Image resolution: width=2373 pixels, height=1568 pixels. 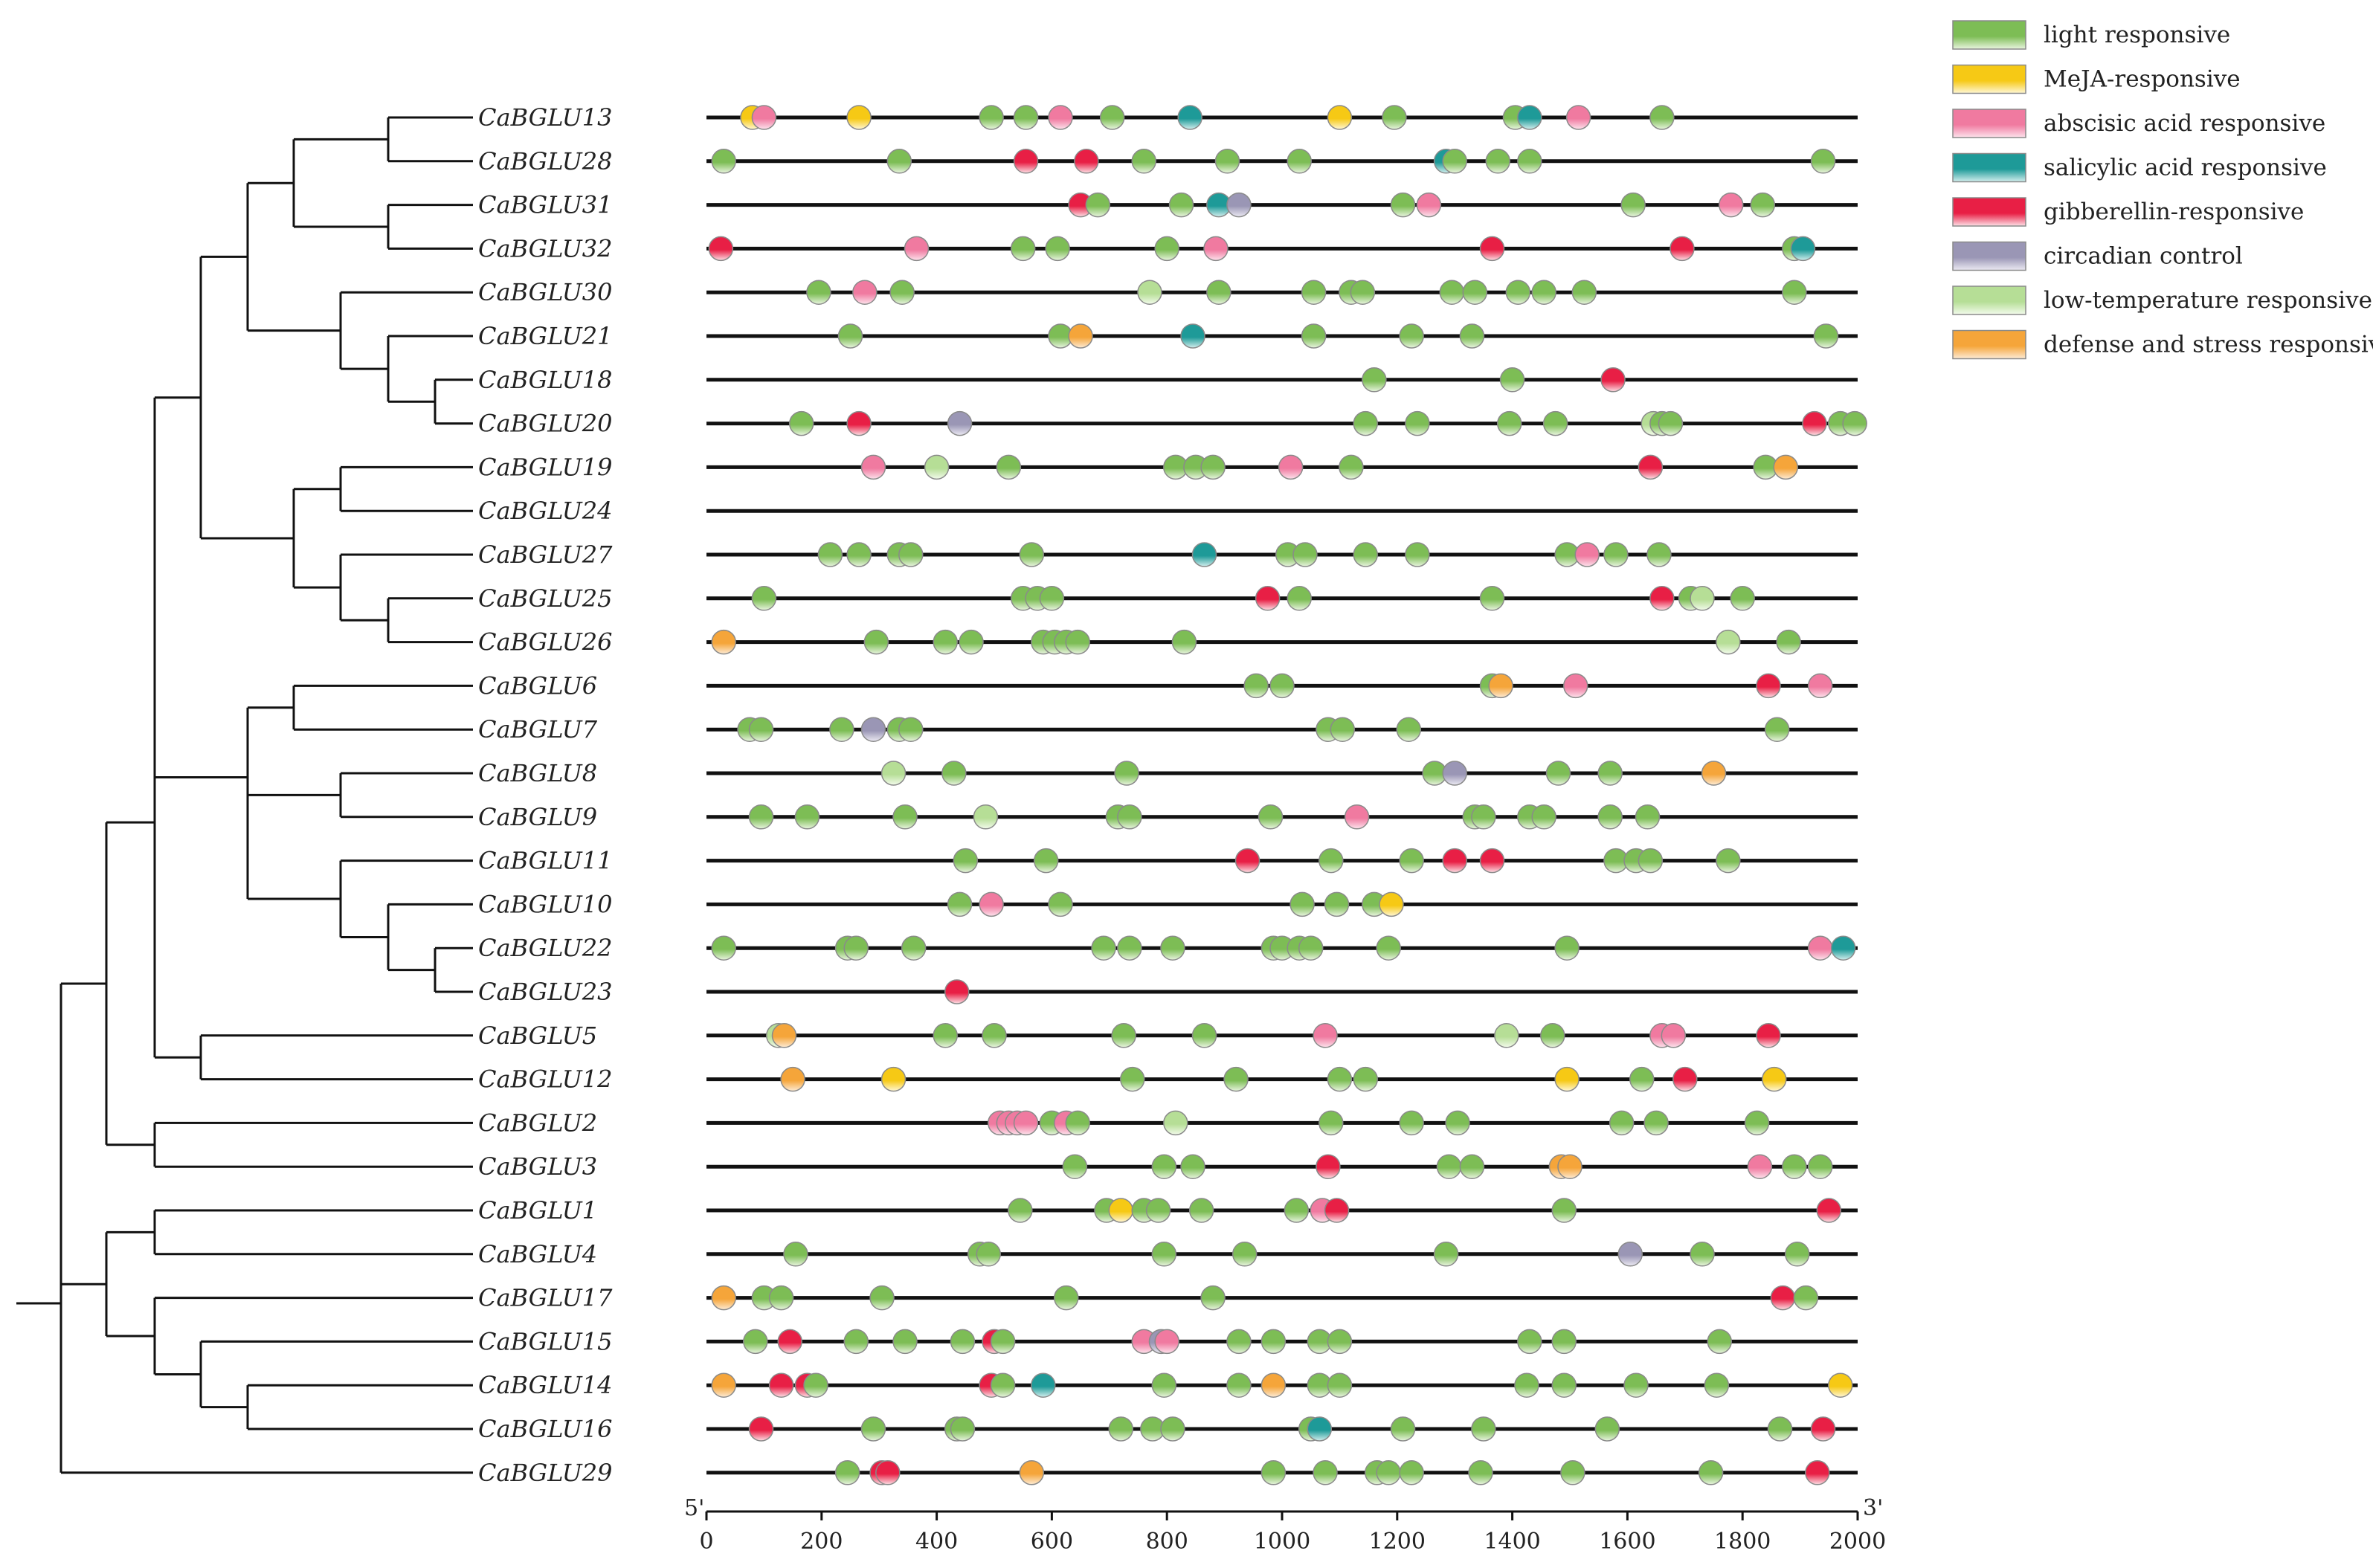 I want to click on gene-label: CaBGLU6, so click(x=537, y=685).